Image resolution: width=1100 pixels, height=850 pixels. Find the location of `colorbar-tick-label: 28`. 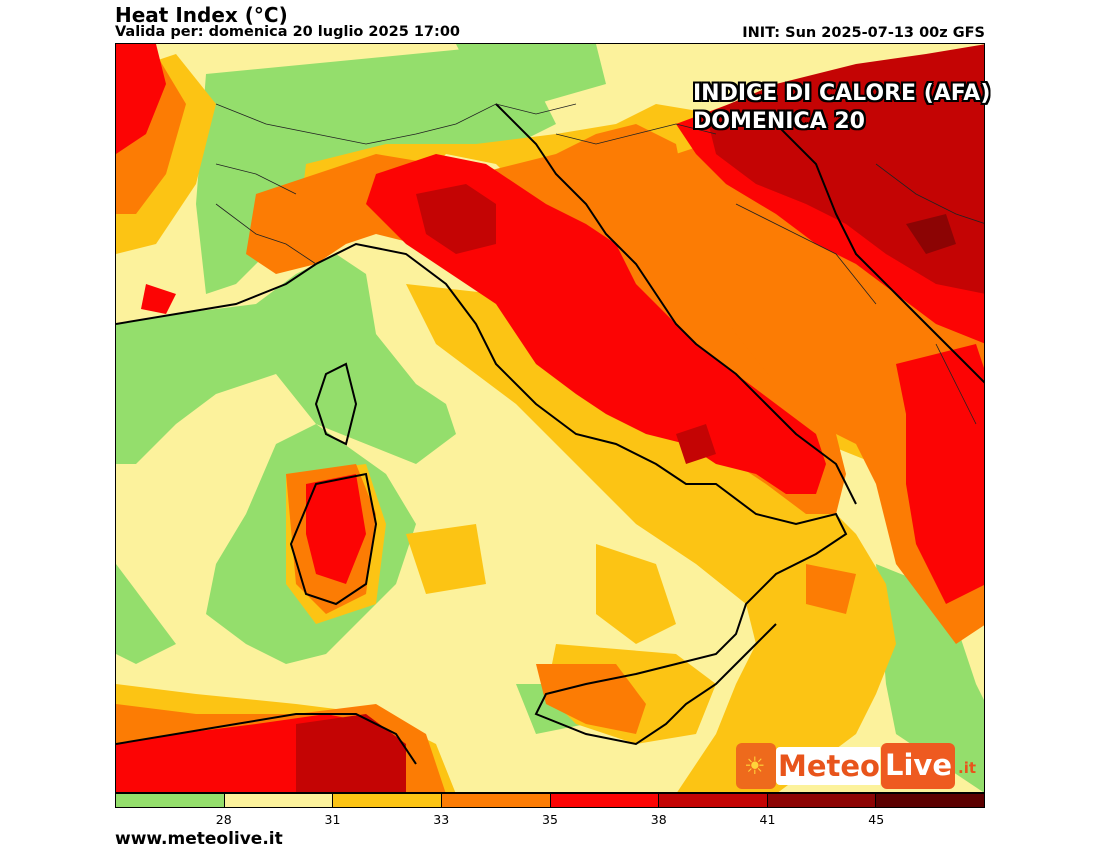

colorbar-tick-label: 28 is located at coordinates (223, 819).